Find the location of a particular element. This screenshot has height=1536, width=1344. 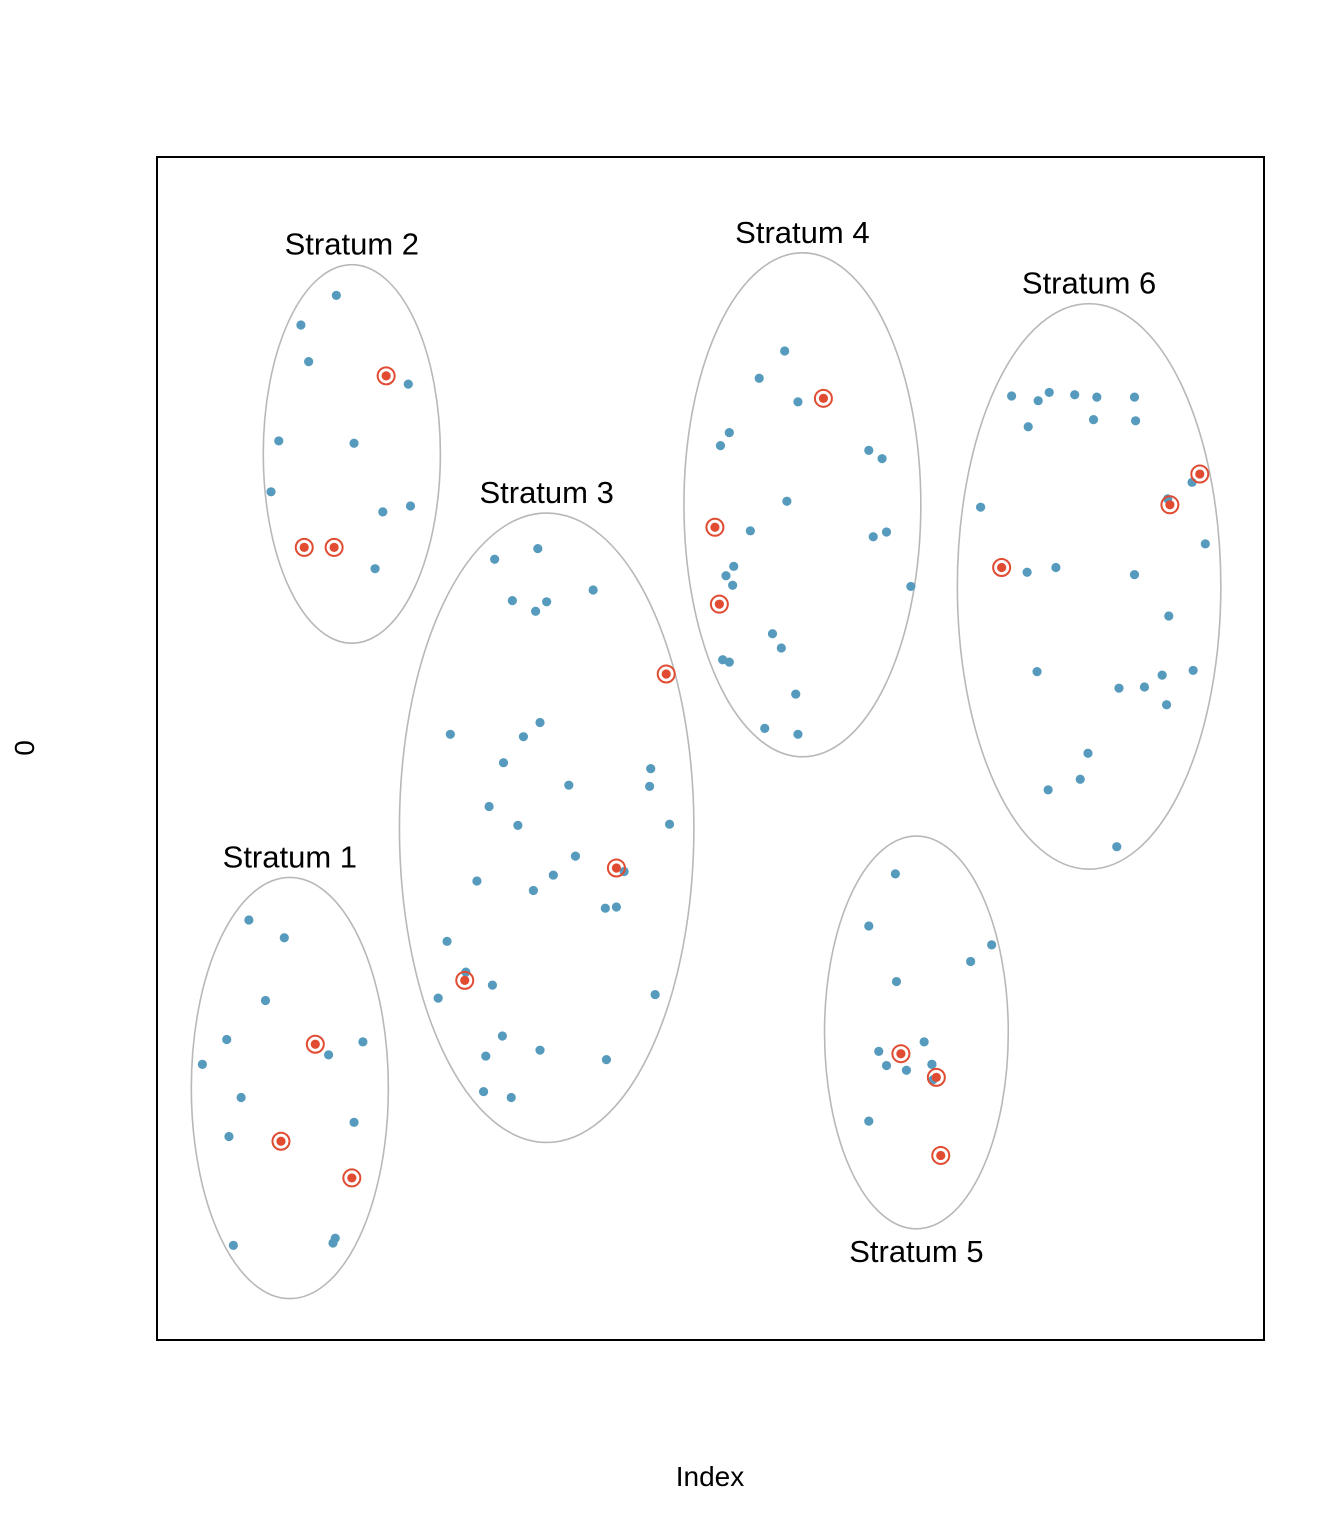

stratum-label: Stratum 5 is located at coordinates (916, 1251).